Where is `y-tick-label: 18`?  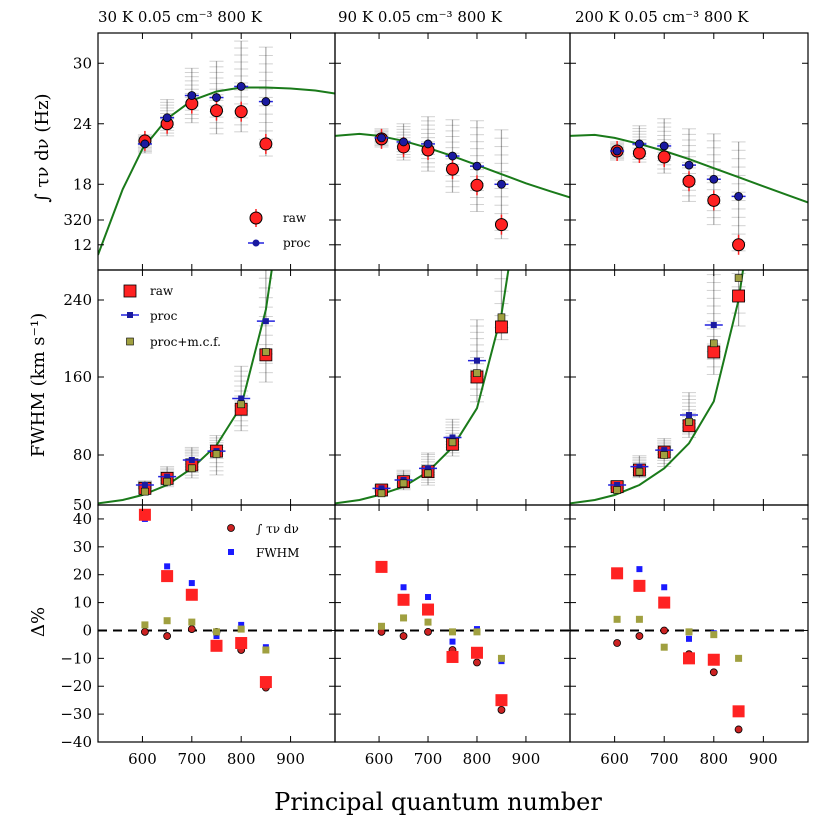
y-tick-label: 18 is located at coordinates (82, 184).